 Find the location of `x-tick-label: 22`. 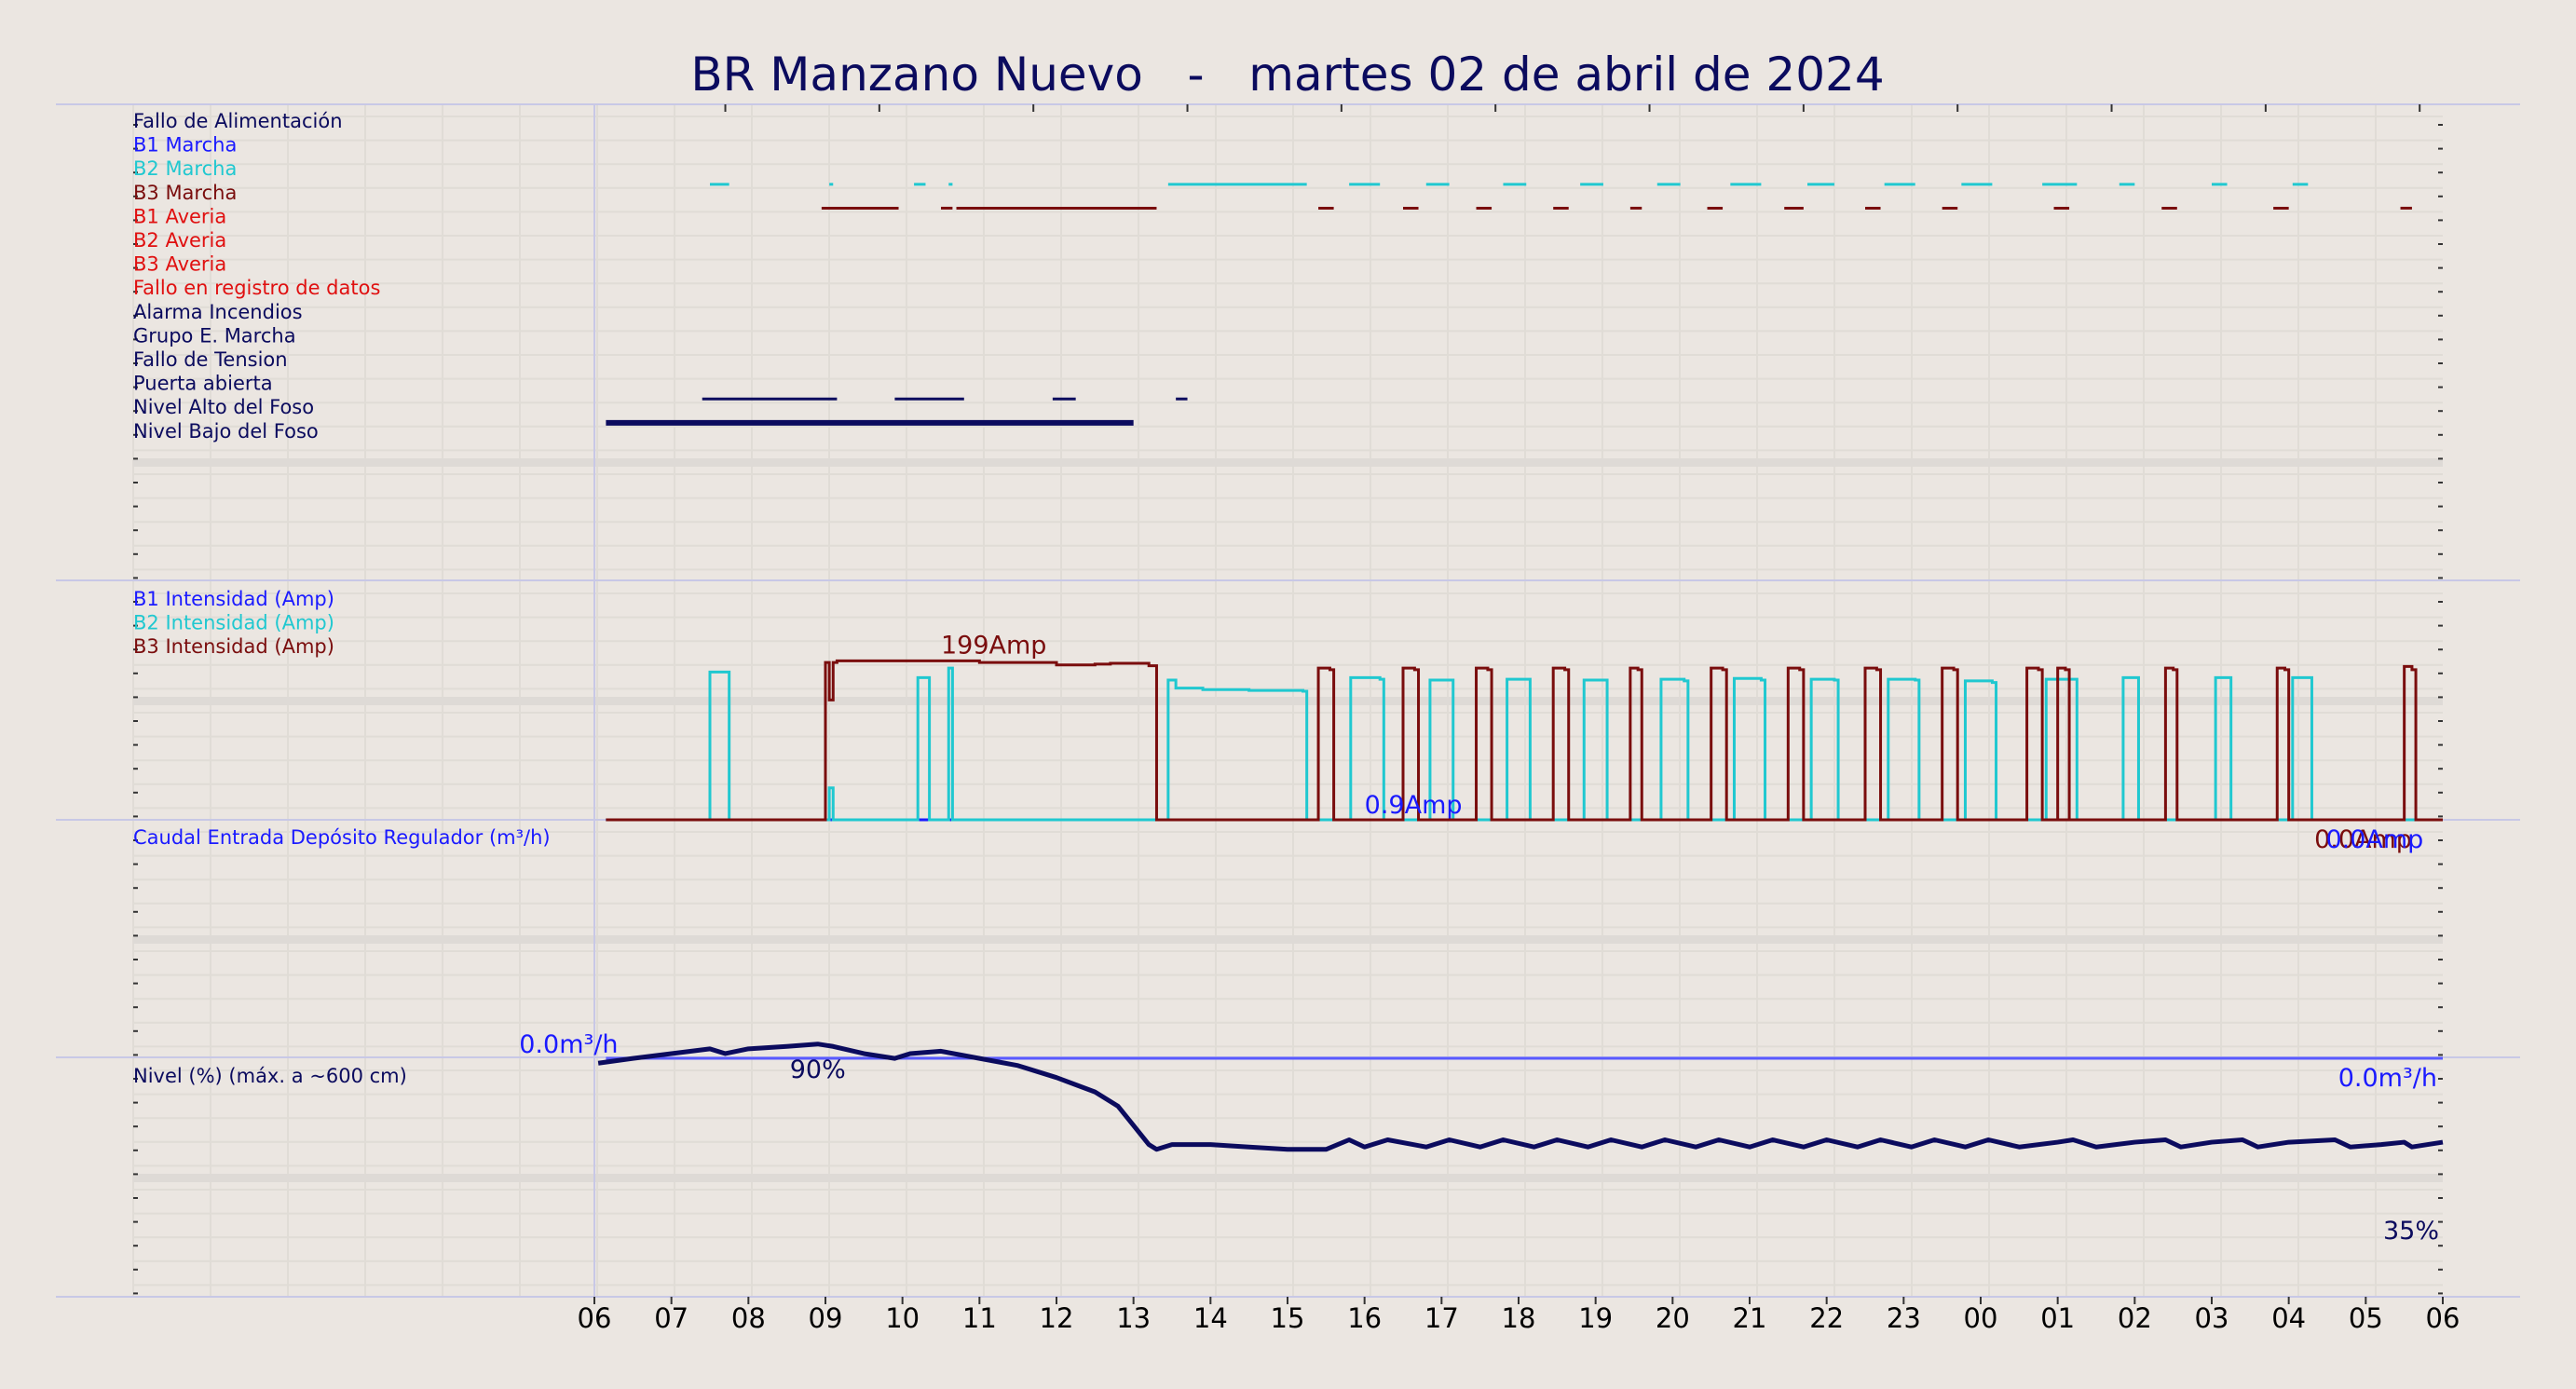

x-tick-label: 22 is located at coordinates (1826, 1318).